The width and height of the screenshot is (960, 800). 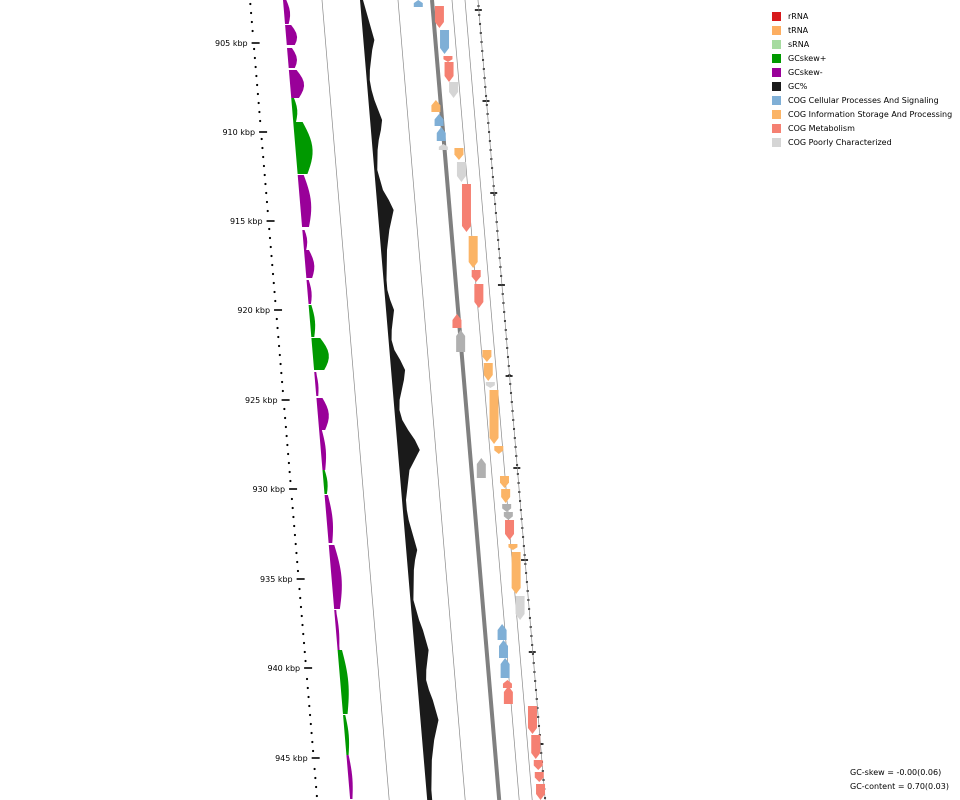 What do you see at coordinates (799, 44) in the screenshot?
I see `legend-label: sRNA` at bounding box center [799, 44].